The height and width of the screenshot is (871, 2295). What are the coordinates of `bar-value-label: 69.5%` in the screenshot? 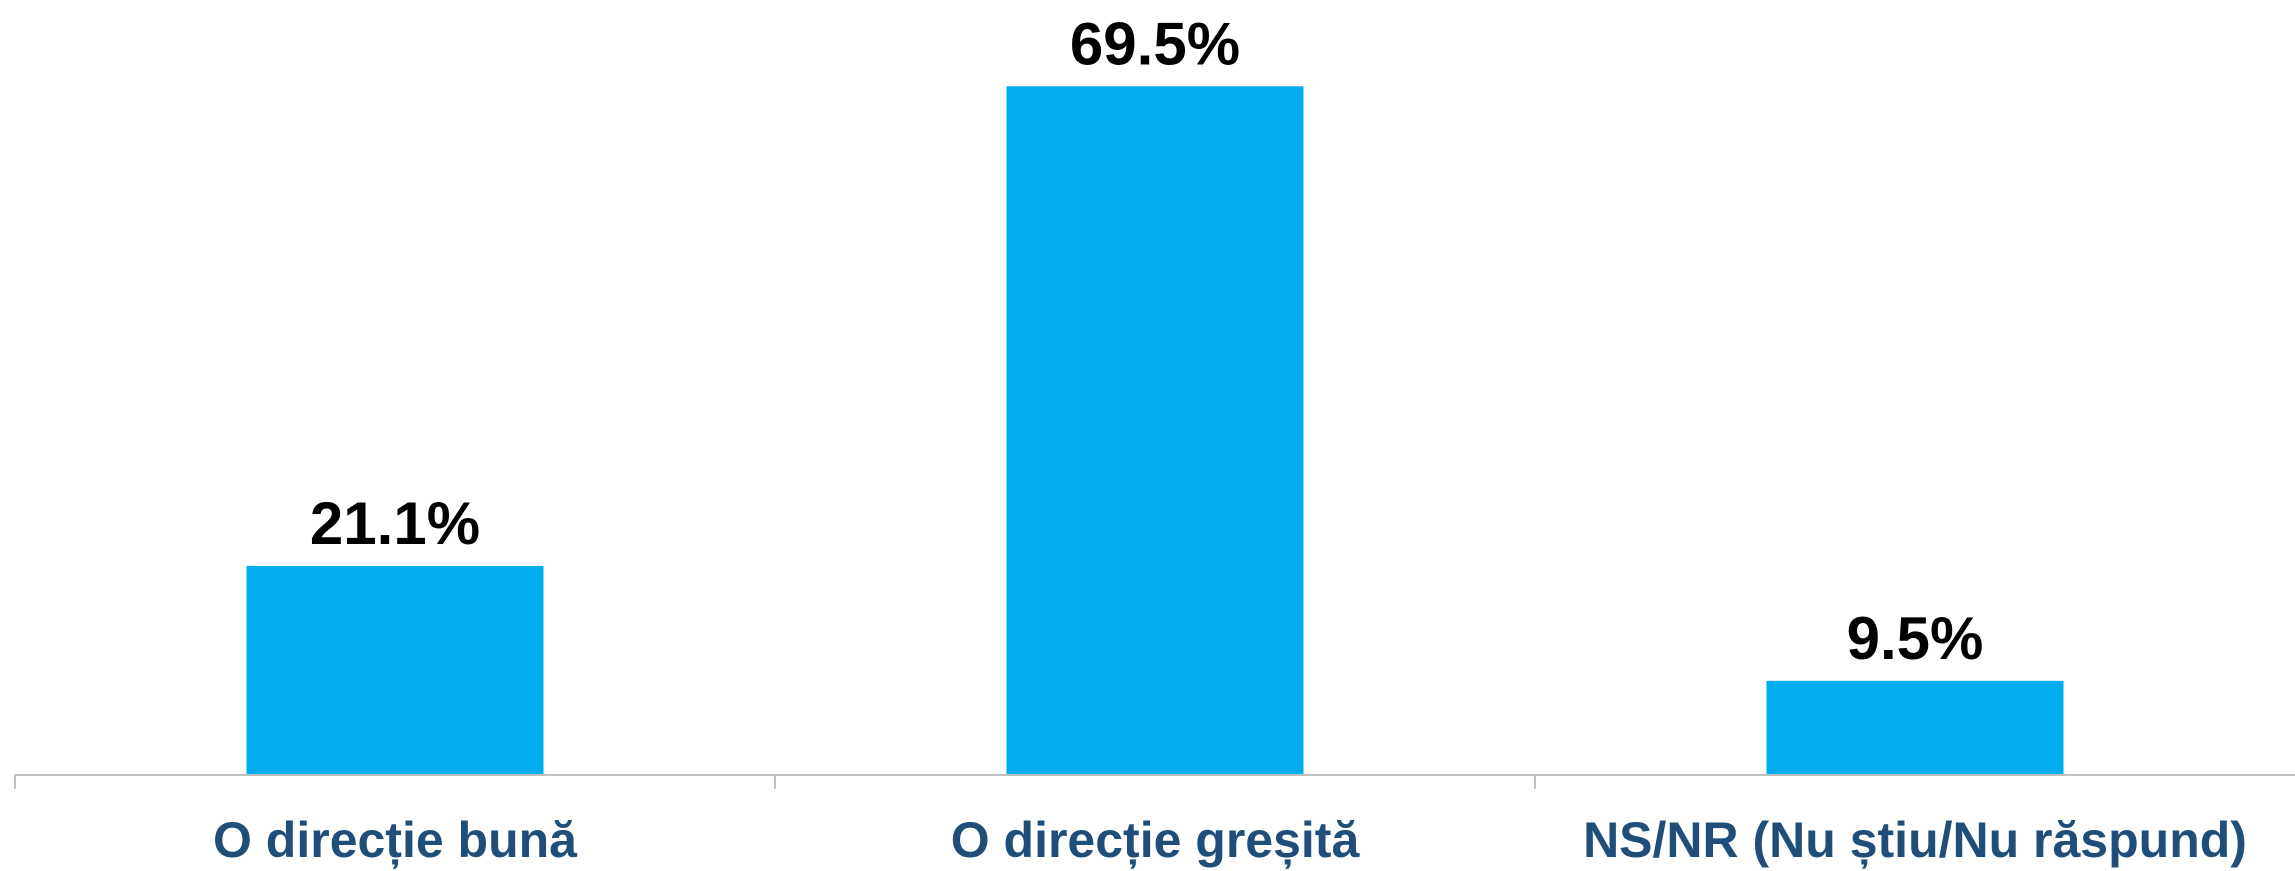 It's located at (1155, 43).